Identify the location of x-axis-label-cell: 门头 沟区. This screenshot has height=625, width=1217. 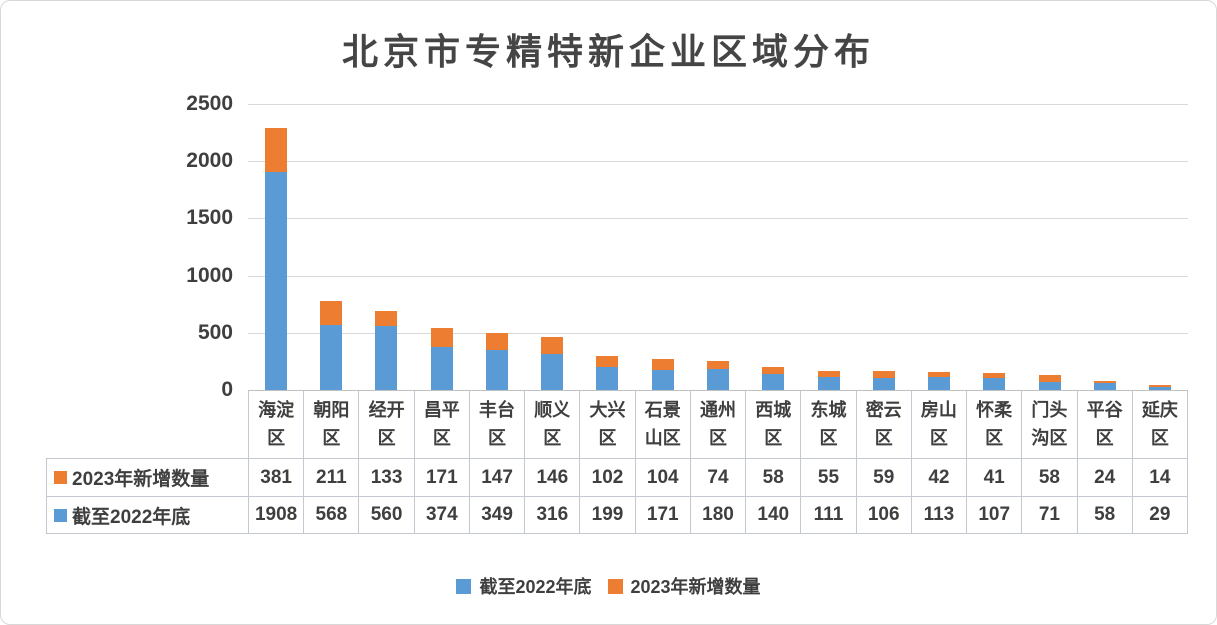
(1048, 424).